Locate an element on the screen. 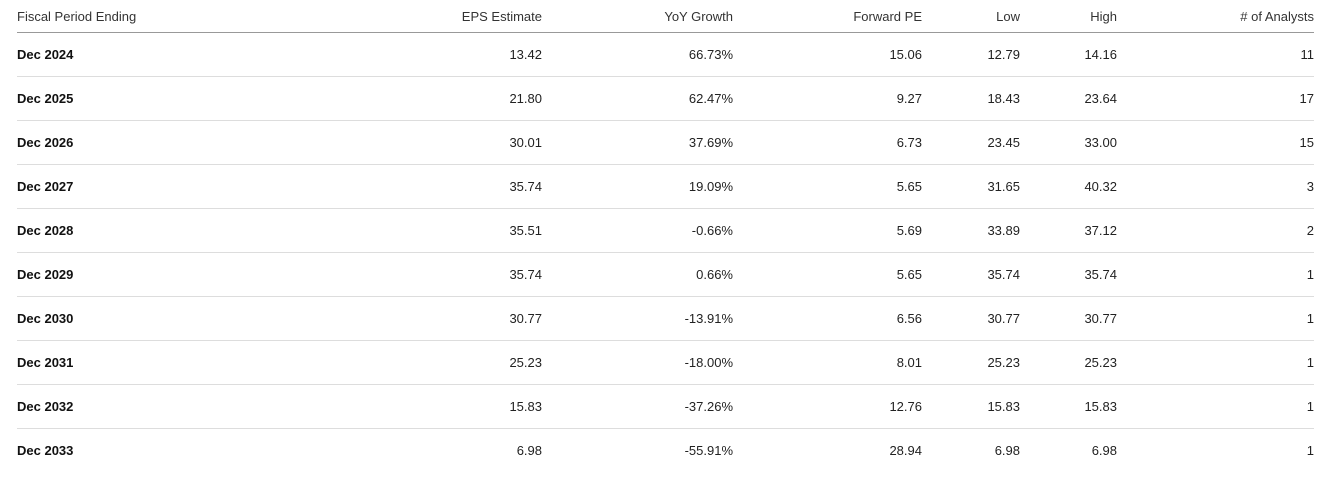  table-row: Dec 2025 21.80 62.47% 9.27 18.43 23.64 17 is located at coordinates (665, 98).